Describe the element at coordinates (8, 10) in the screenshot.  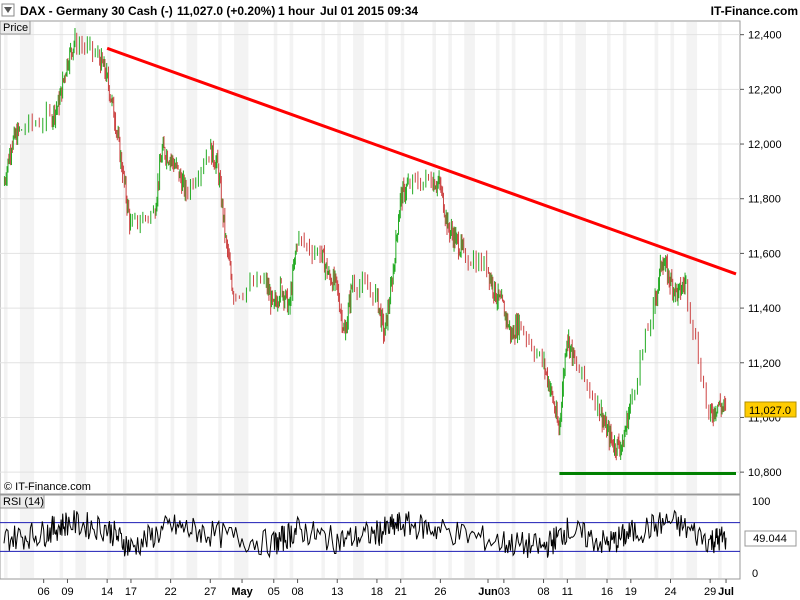
I see `chevron-down-icon` at that location.